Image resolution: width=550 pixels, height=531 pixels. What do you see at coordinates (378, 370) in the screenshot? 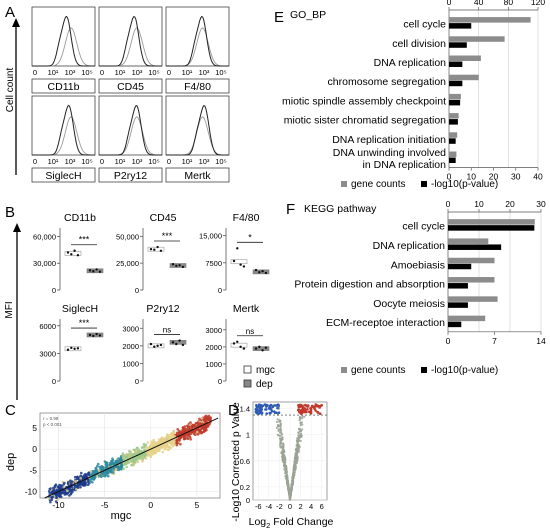
I see `legend-label-gene-counts: gene counts` at bounding box center [378, 370].